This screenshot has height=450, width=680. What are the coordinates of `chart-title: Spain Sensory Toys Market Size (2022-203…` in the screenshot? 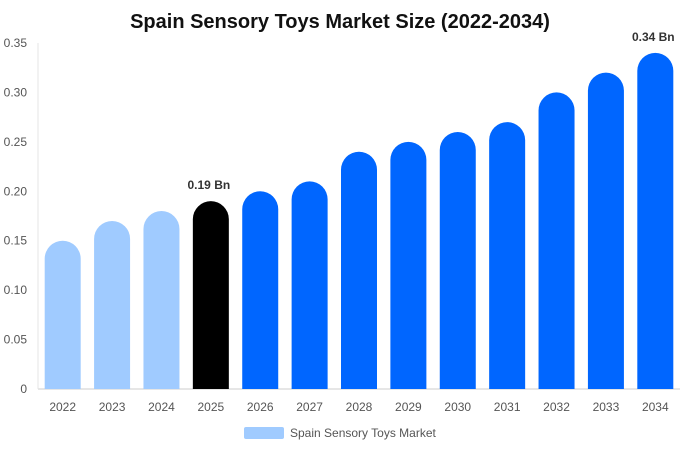 It's located at (340, 22).